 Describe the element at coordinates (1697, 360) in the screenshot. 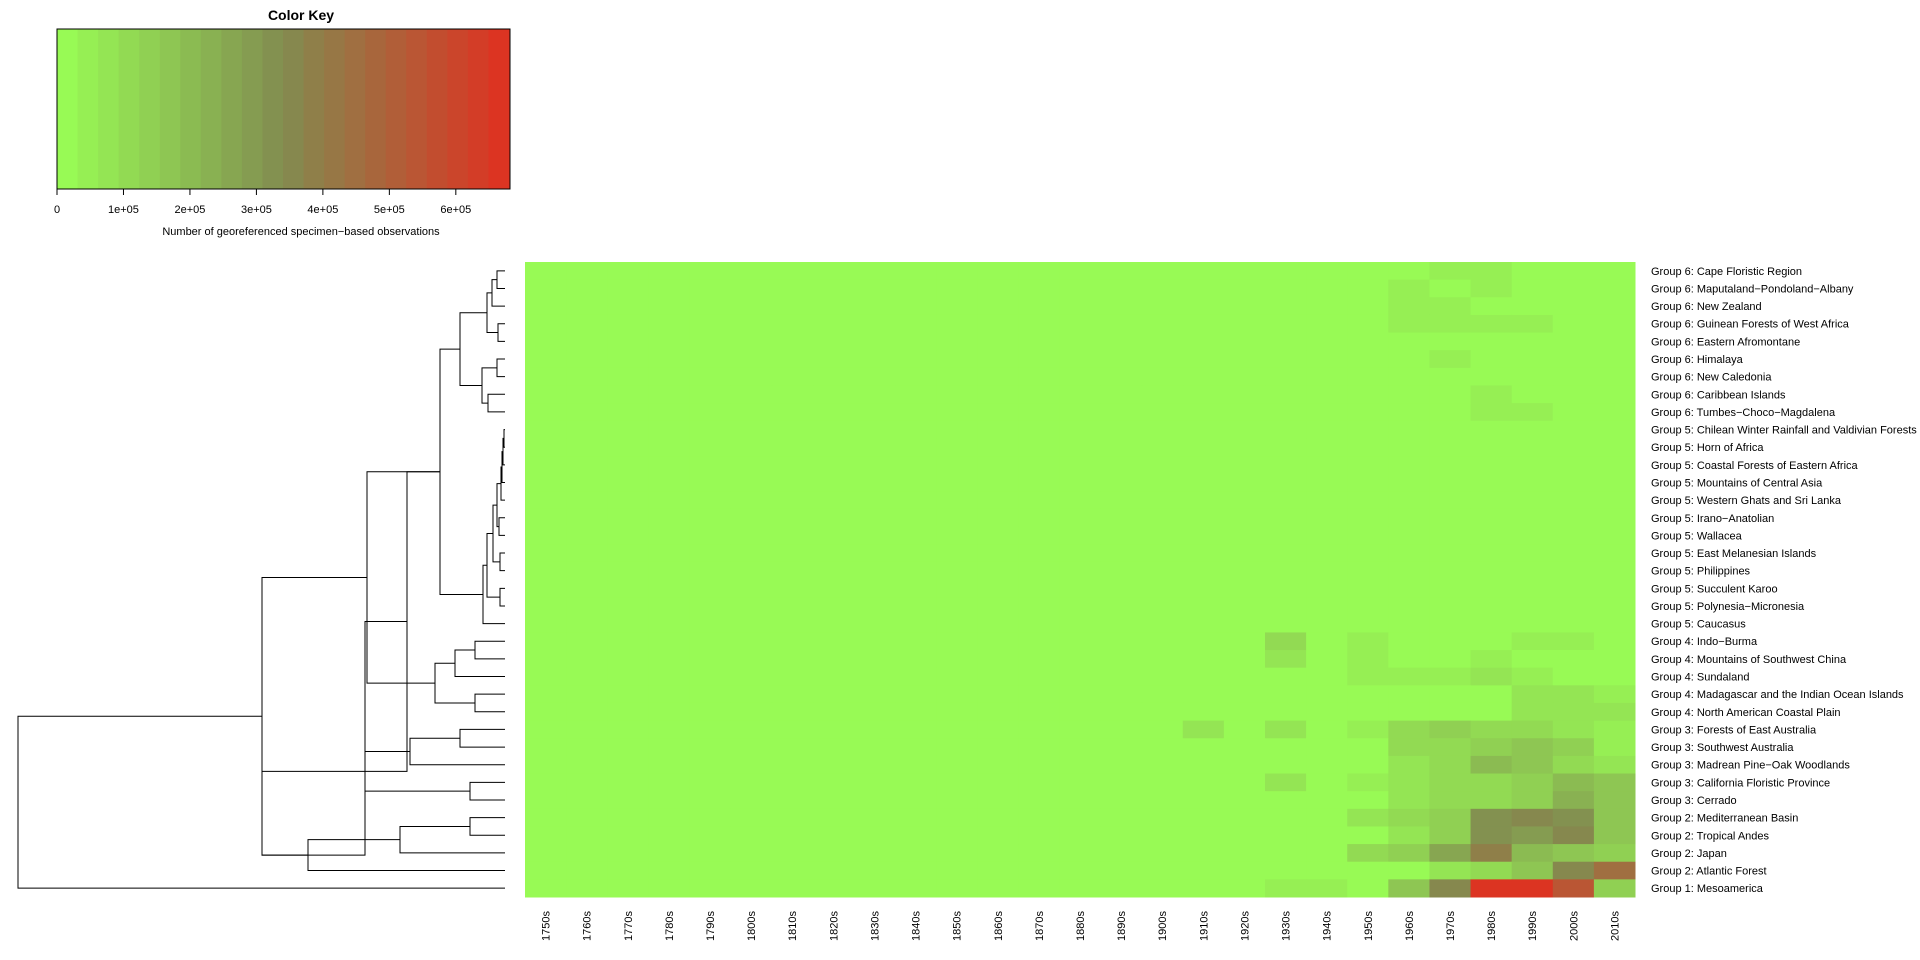

I see `row-label: Group 6: Himalaya` at that location.